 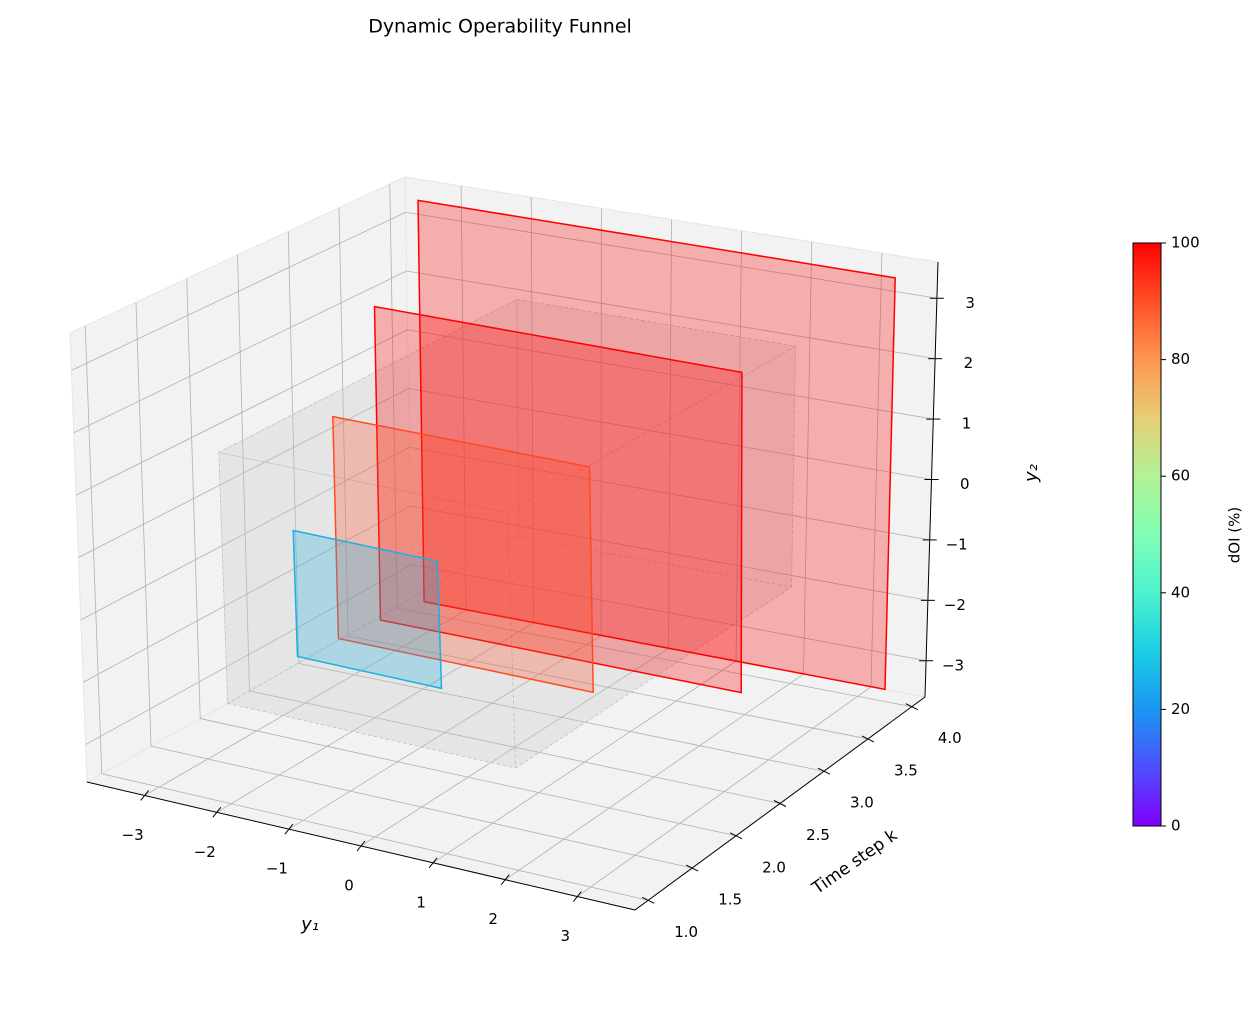 I want to click on colorbar-tick-label: 20, so click(x=1180, y=709).